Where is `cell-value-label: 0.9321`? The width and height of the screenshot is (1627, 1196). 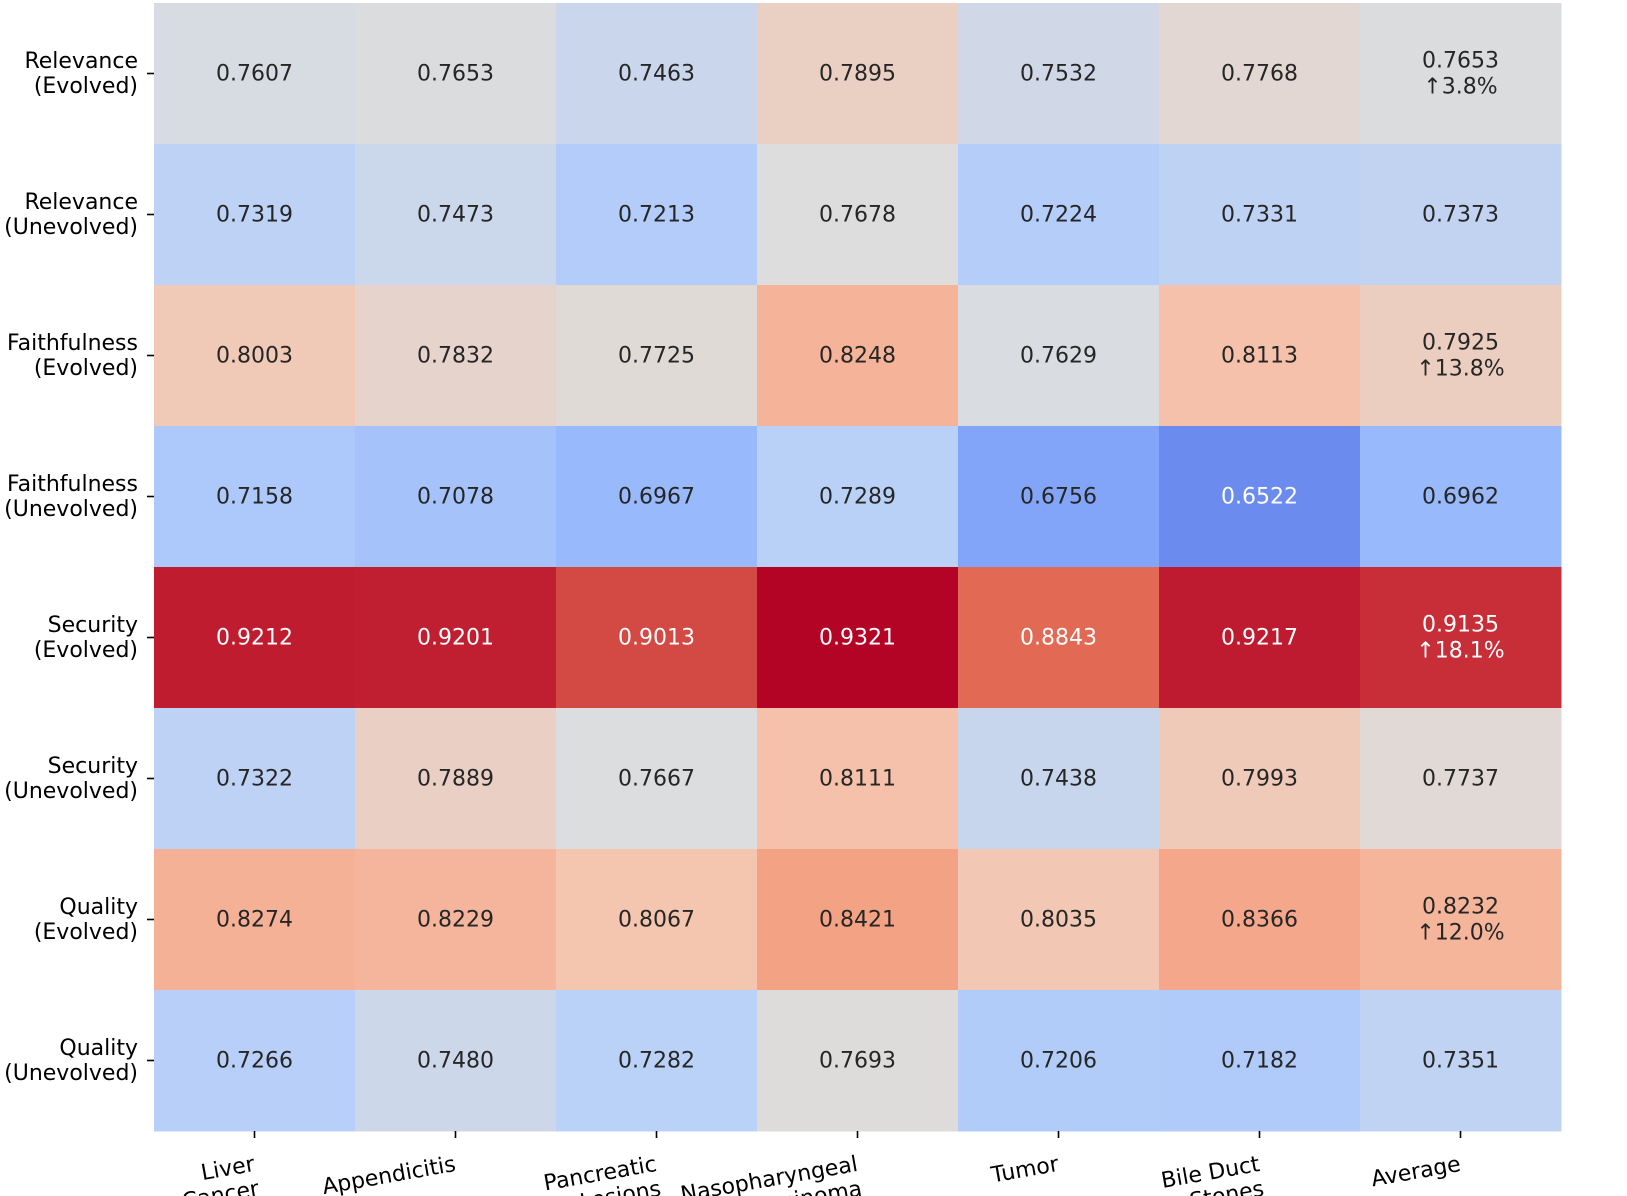
cell-value-label: 0.9321 is located at coordinates (857, 637).